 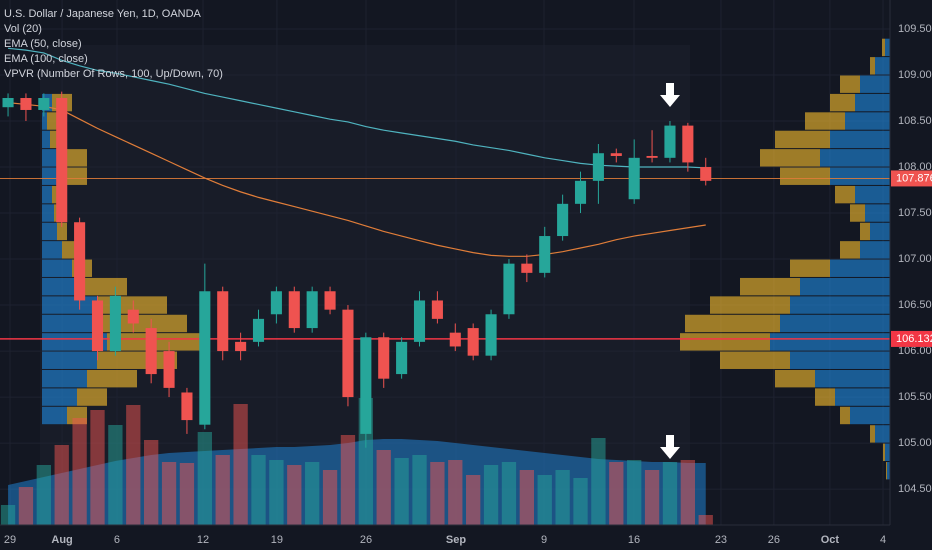 I want to click on y-tick-label: 108.500, so click(x=915, y=121).